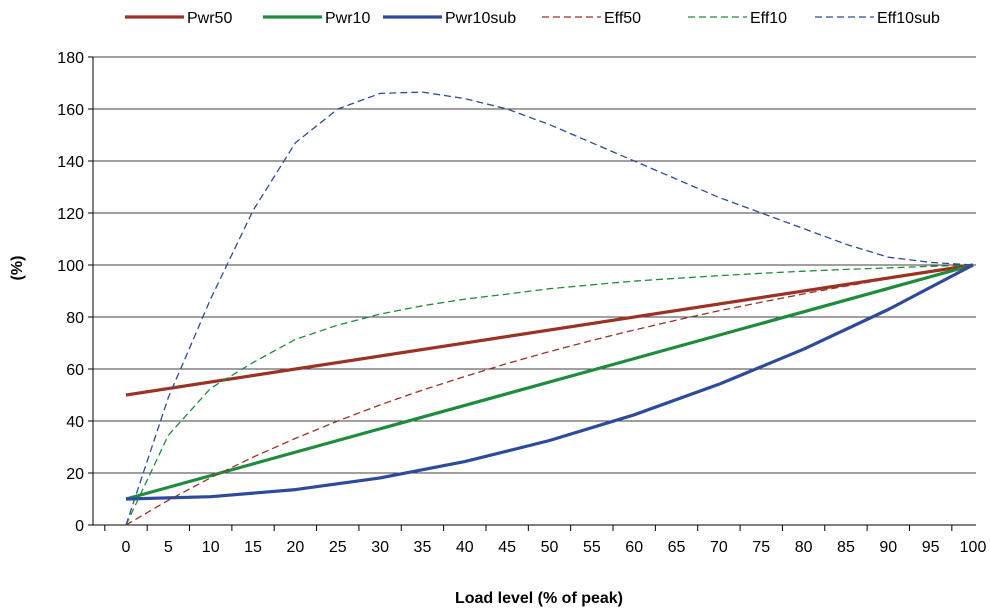 The height and width of the screenshot is (611, 990). Describe the element at coordinates (70, 214) in the screenshot. I see `y-tick-label: 120` at that location.